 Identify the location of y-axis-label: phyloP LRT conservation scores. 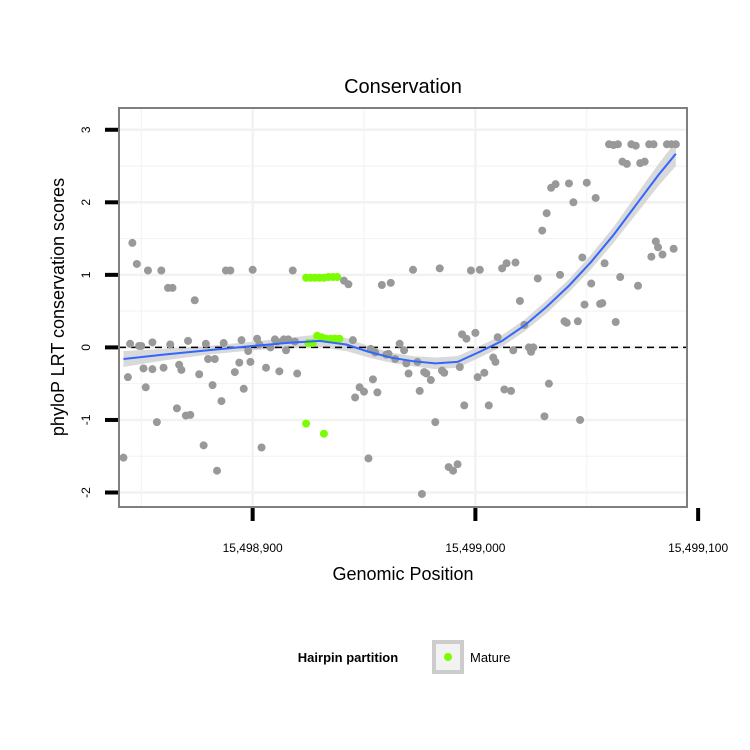
(58, 307).